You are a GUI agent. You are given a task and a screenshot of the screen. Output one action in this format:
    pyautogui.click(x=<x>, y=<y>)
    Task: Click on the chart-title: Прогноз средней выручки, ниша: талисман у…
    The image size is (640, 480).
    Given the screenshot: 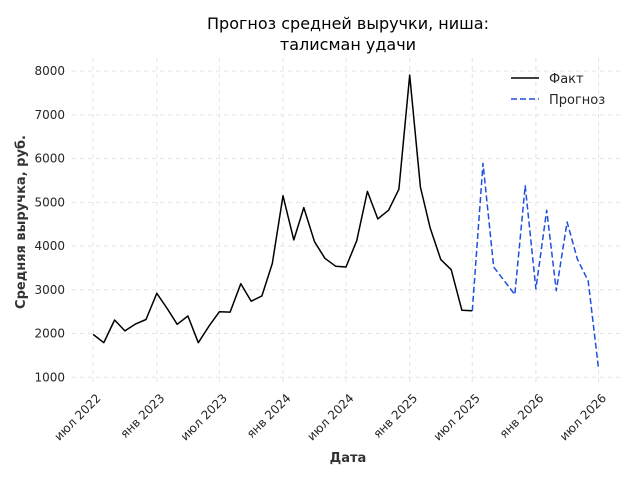 What is the action you would take?
    pyautogui.click(x=348, y=34)
    